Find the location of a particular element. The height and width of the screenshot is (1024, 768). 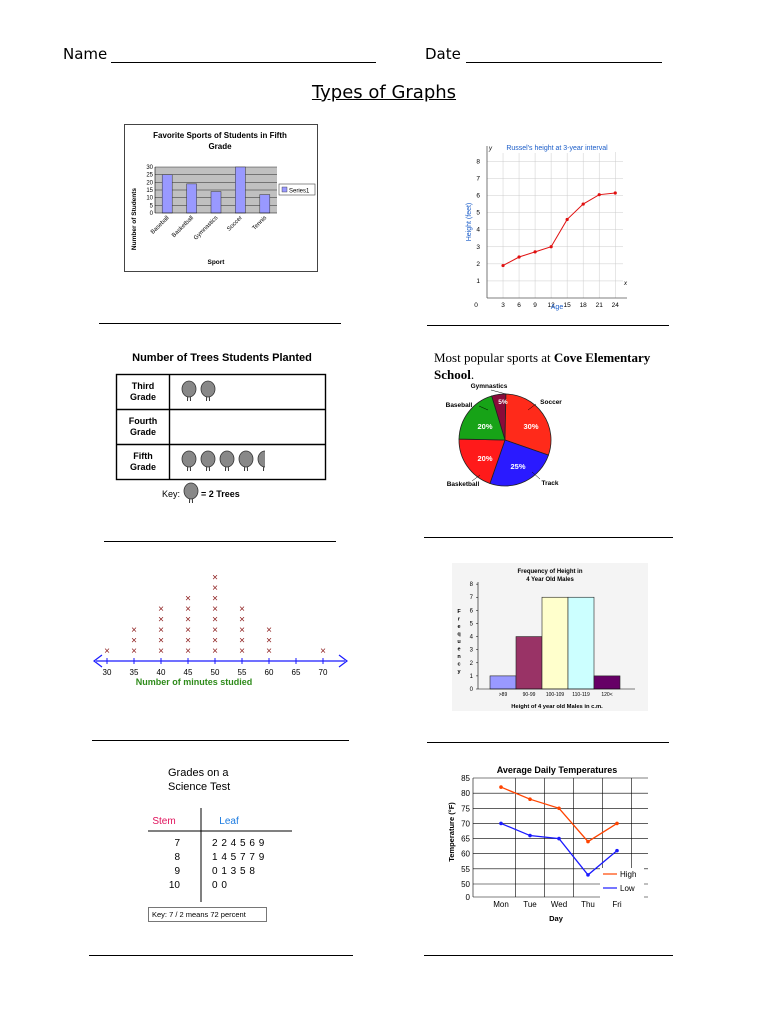

label-baseball: Baseball is located at coordinates (459, 405).